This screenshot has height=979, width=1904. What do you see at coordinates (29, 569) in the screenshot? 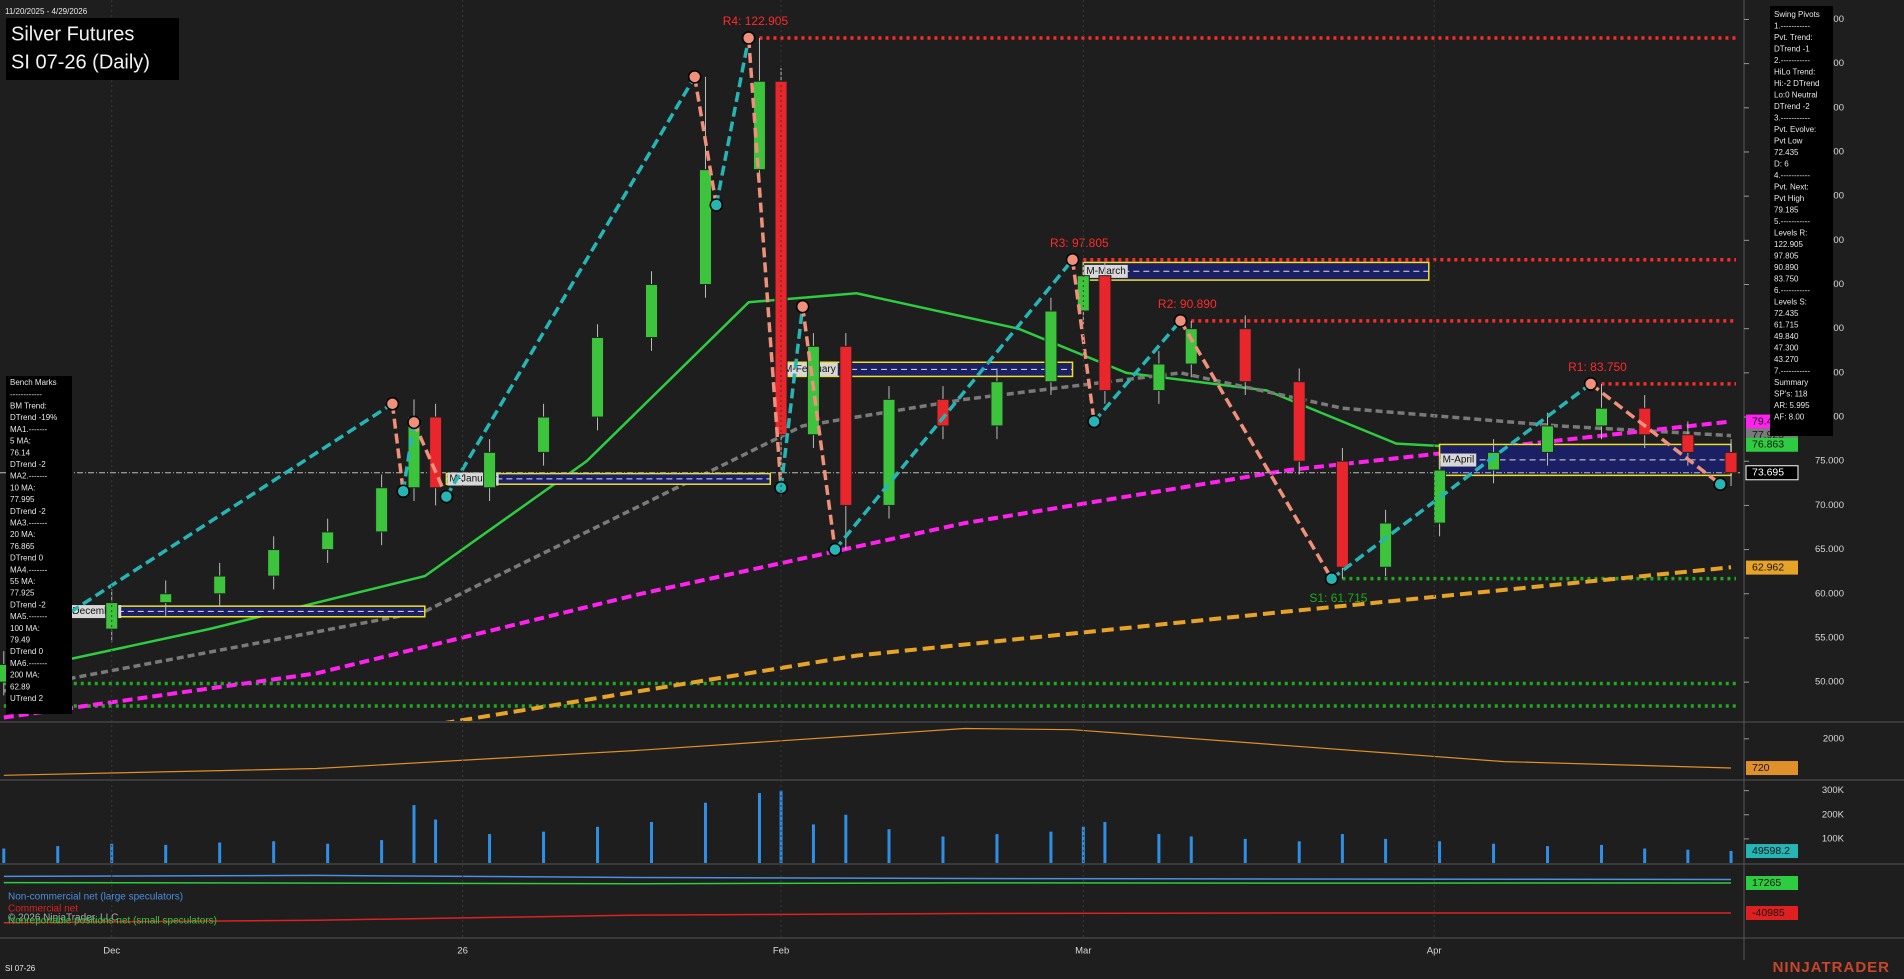
I see `bench-mark-line: MA4.-------` at bounding box center [29, 569].